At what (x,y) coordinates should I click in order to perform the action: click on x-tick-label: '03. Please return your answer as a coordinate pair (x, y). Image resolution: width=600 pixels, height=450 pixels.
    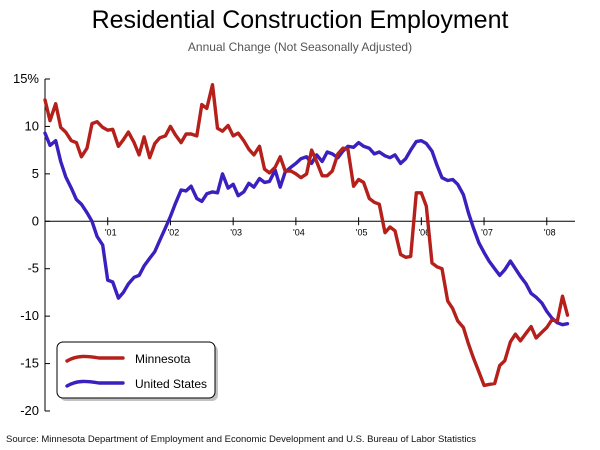
    Looking at the image, I should click on (236, 232).